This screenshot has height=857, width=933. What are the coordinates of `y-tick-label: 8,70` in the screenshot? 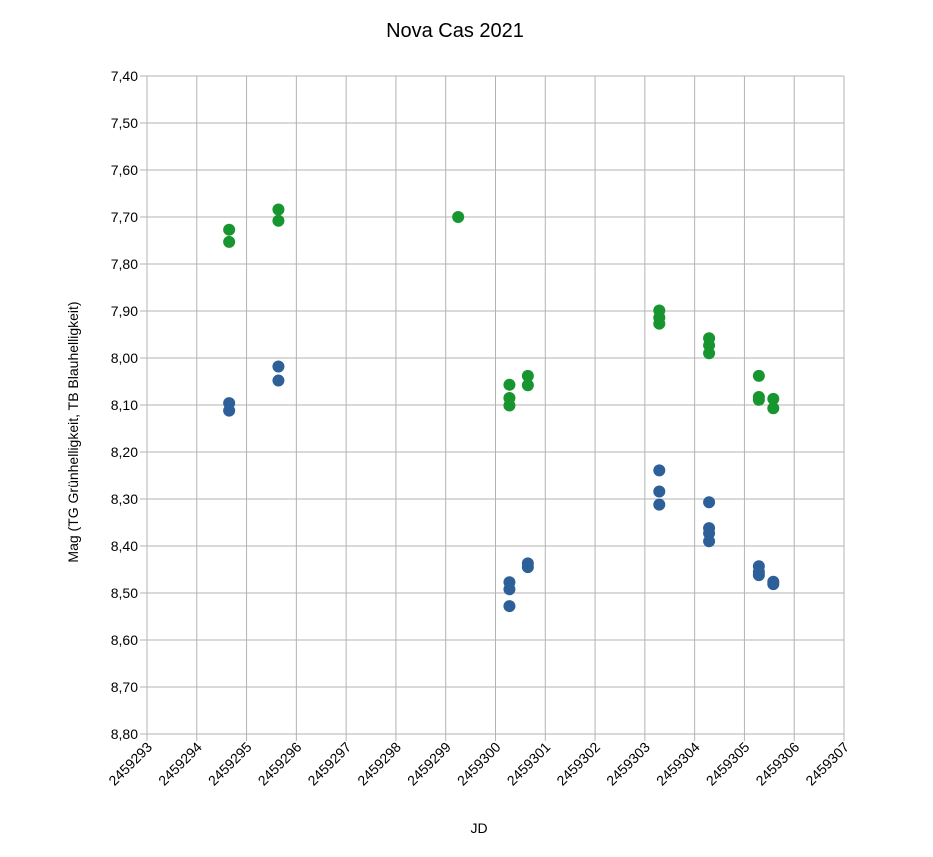 It's located at (124, 687).